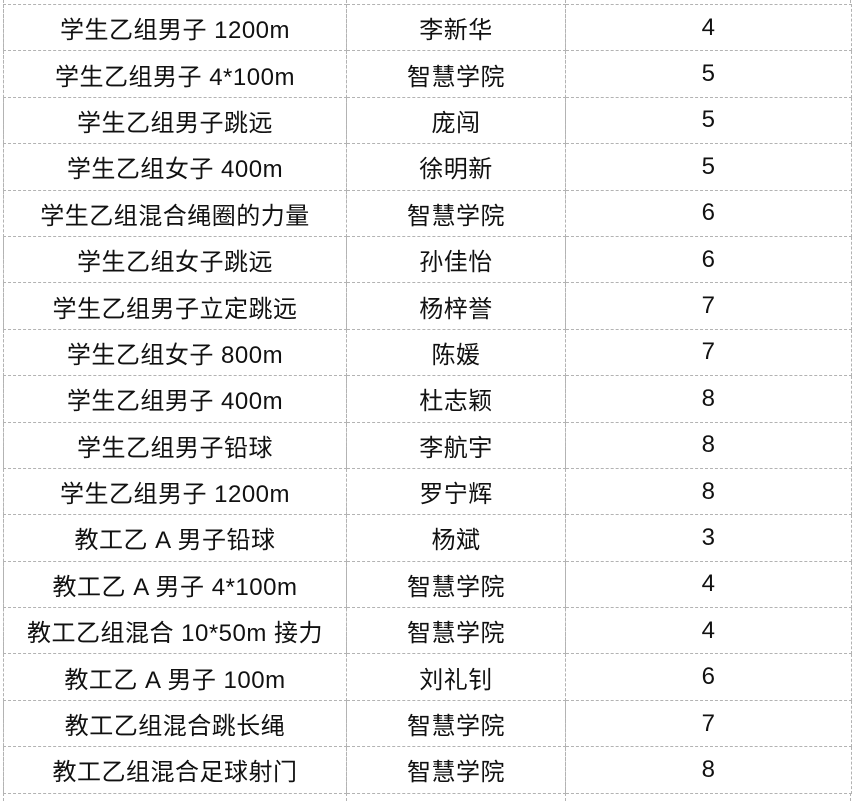  What do you see at coordinates (456, 491) in the screenshot?
I see `name-cell: 罗宁辉` at bounding box center [456, 491].